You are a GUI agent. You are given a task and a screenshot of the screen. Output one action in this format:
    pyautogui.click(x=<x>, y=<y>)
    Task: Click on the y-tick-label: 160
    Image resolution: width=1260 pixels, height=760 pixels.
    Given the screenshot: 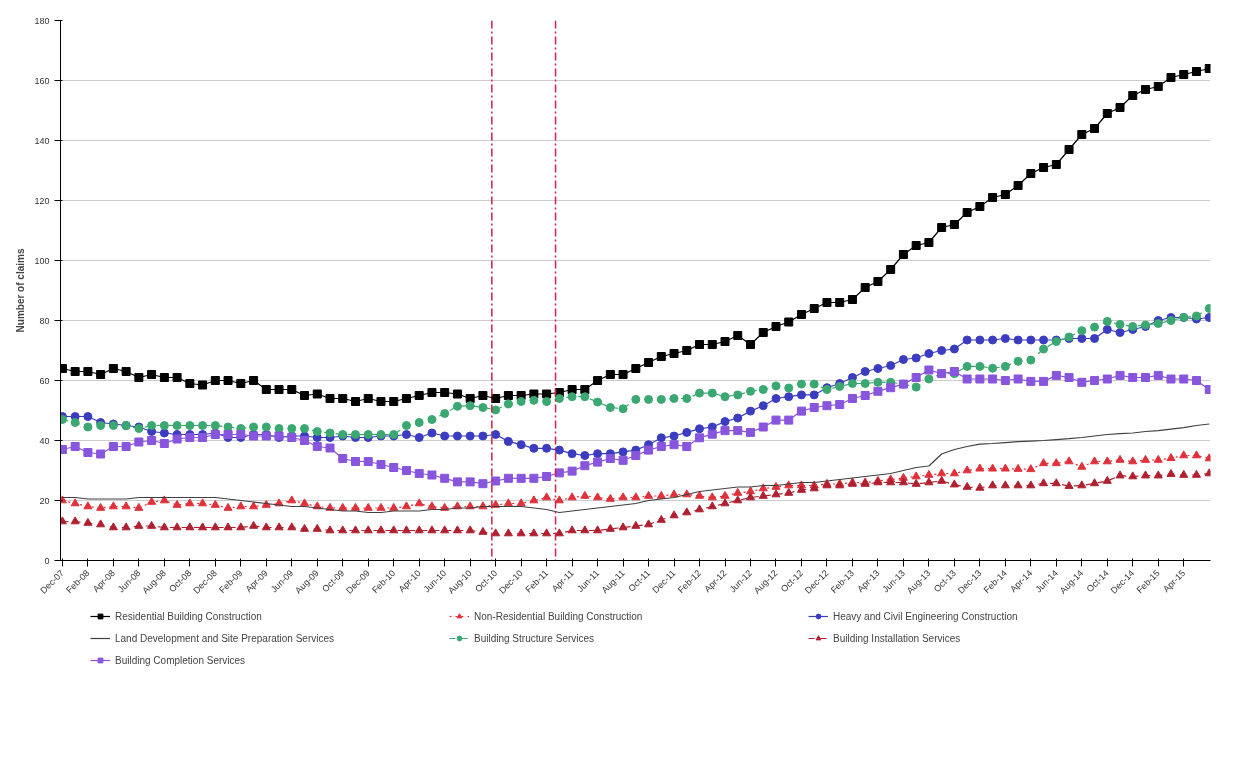 What is the action you would take?
    pyautogui.click(x=42, y=80)
    